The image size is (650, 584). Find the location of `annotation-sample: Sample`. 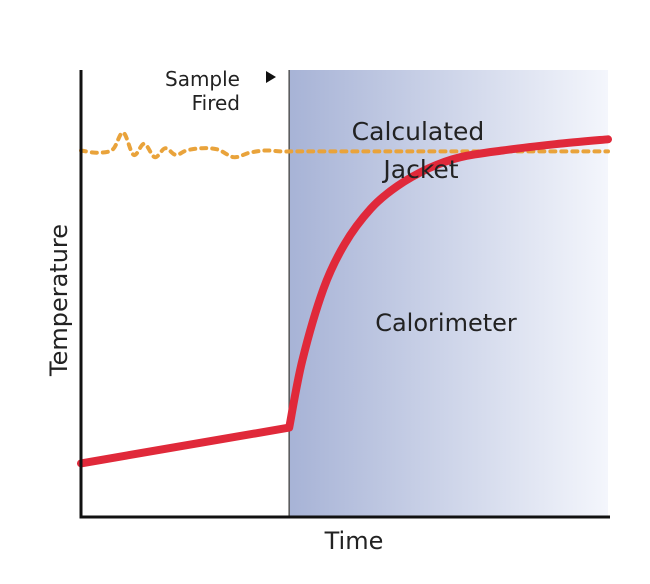

annotation-sample: Sample is located at coordinates (202, 79).